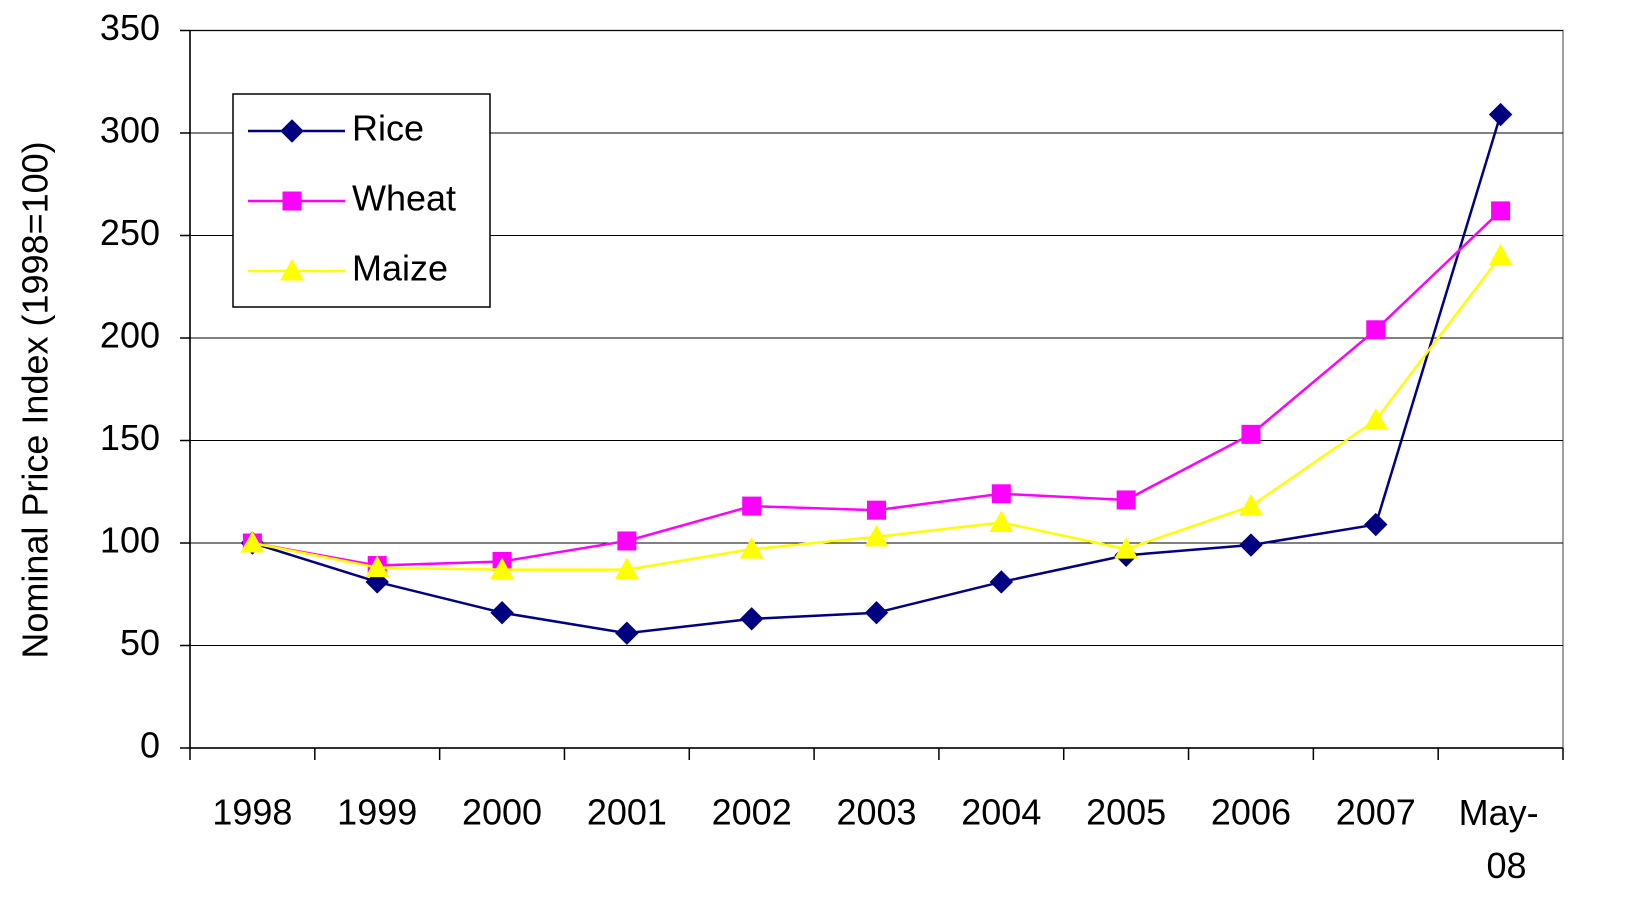  Describe the element at coordinates (1001, 812) in the screenshot. I see `x-tick-label: 2004` at that location.